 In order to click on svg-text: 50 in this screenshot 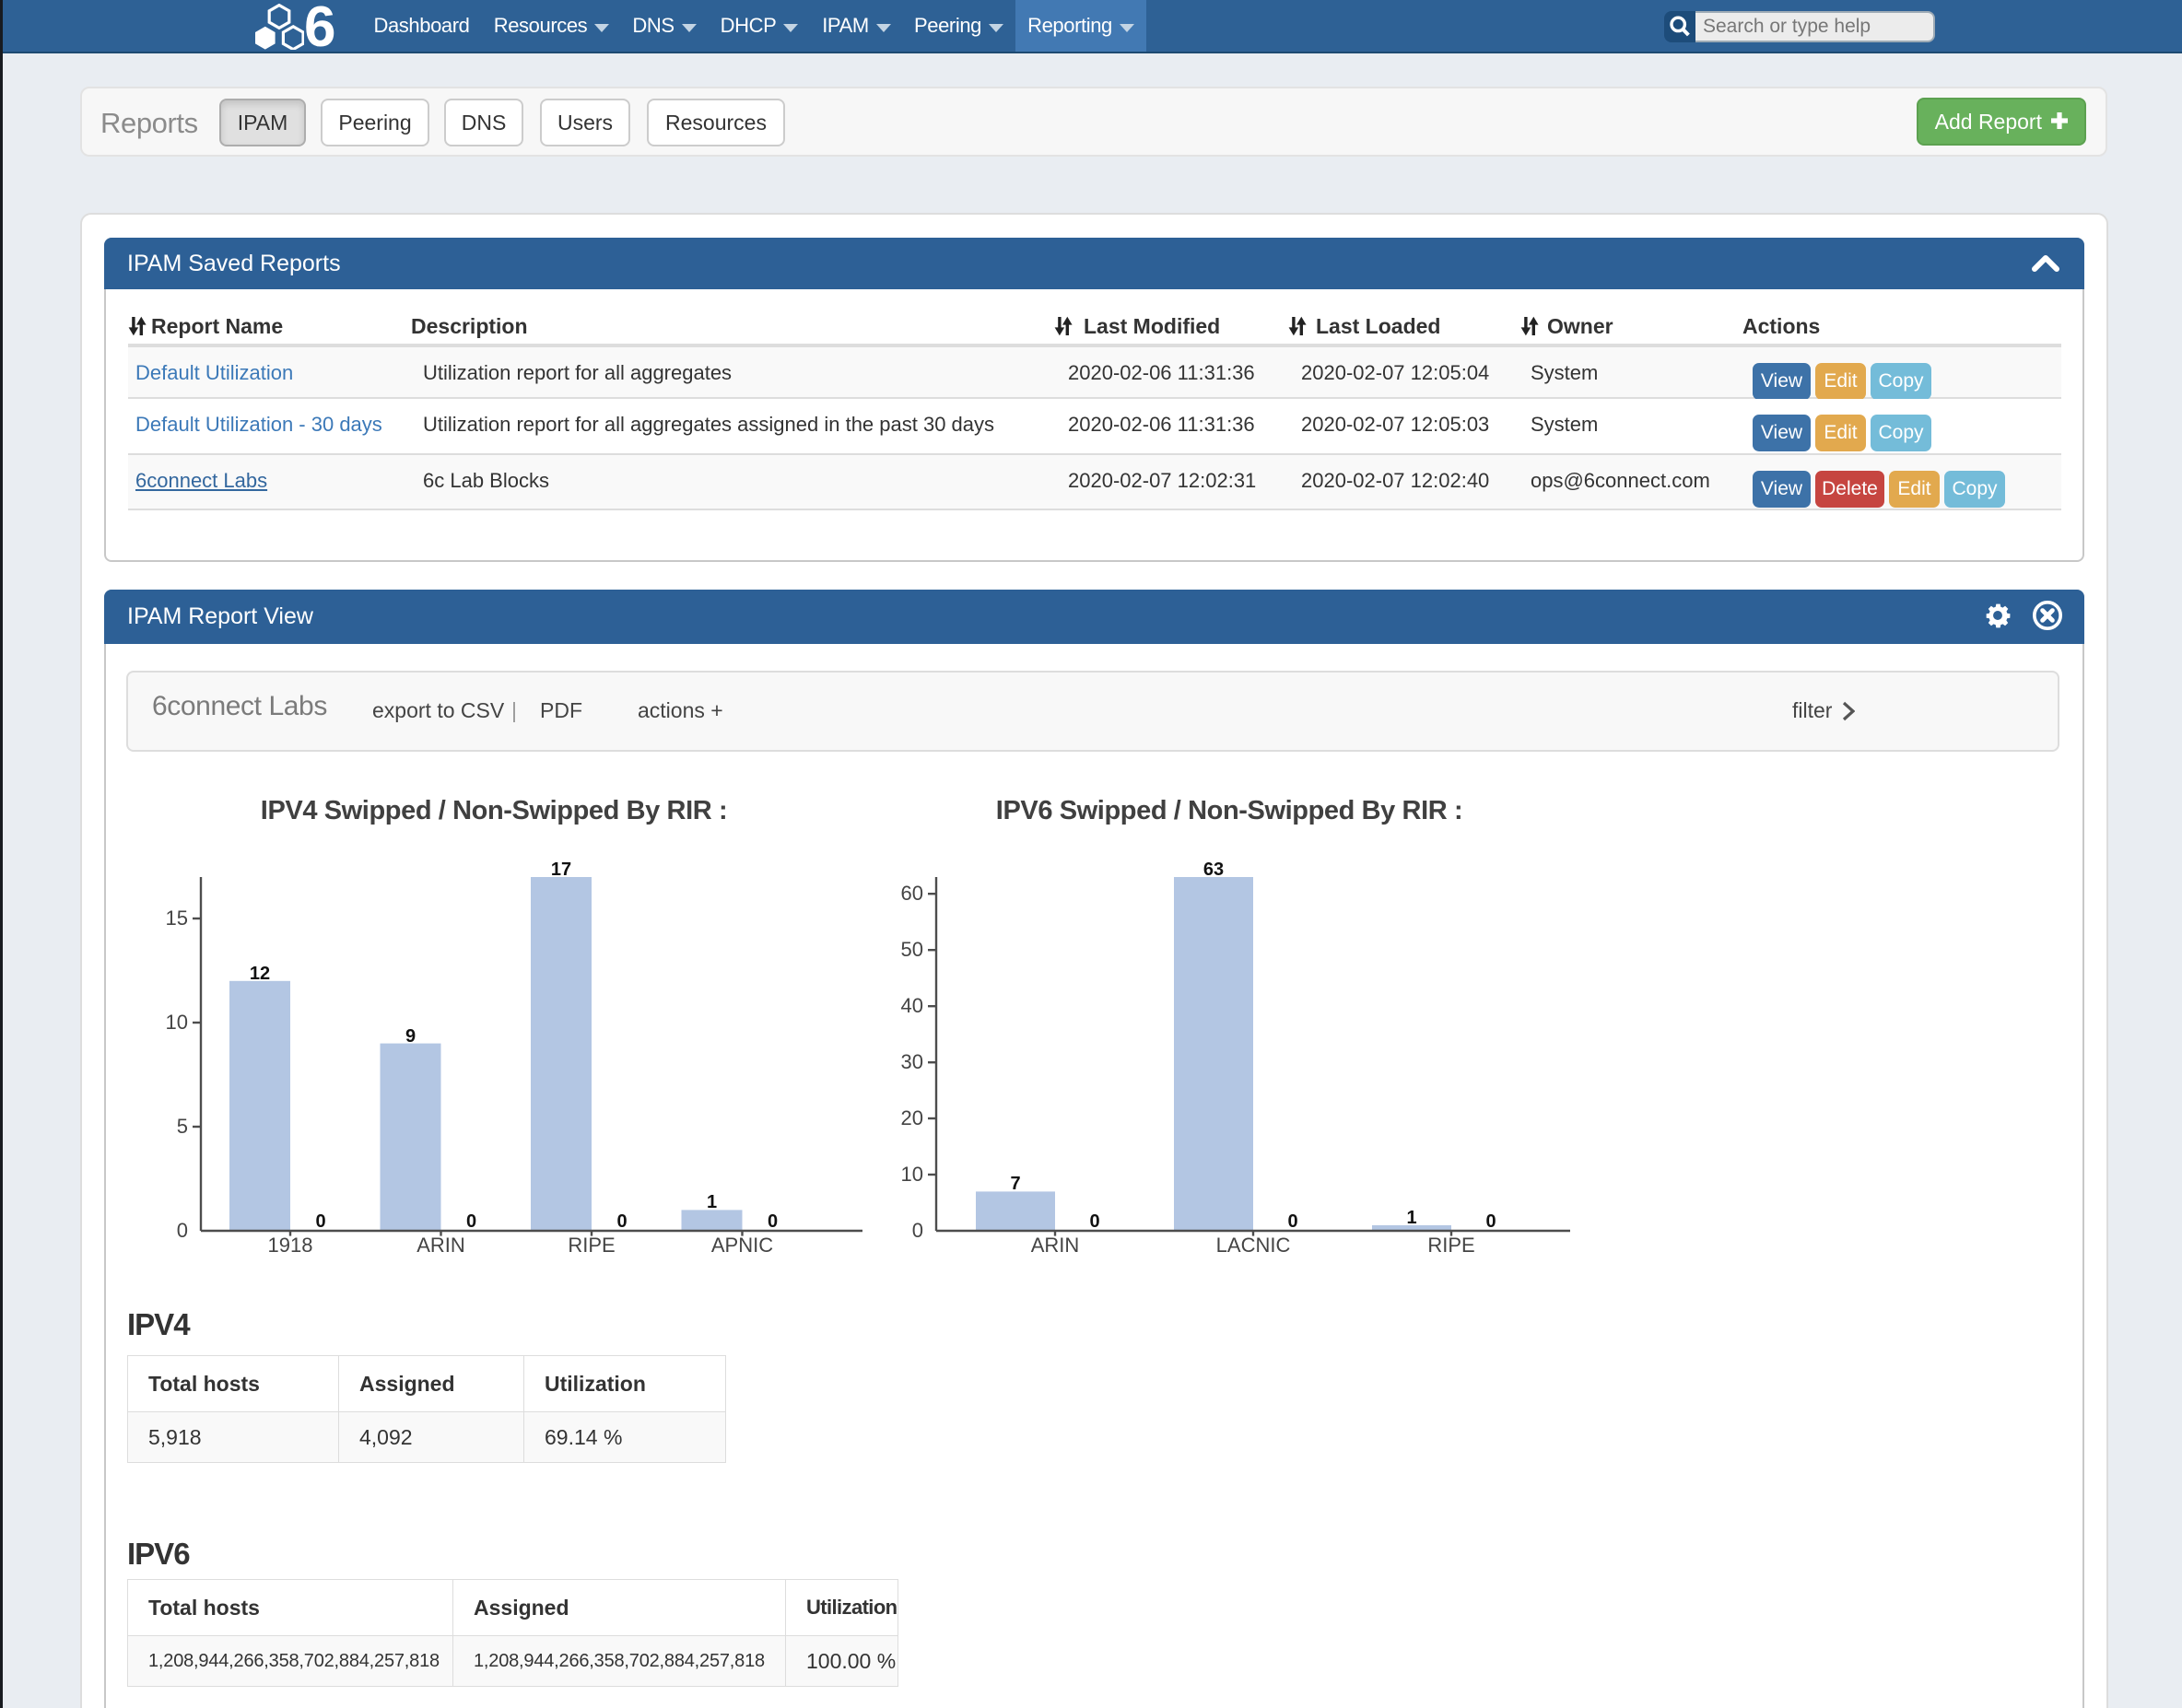, I will do `click(912, 949)`.